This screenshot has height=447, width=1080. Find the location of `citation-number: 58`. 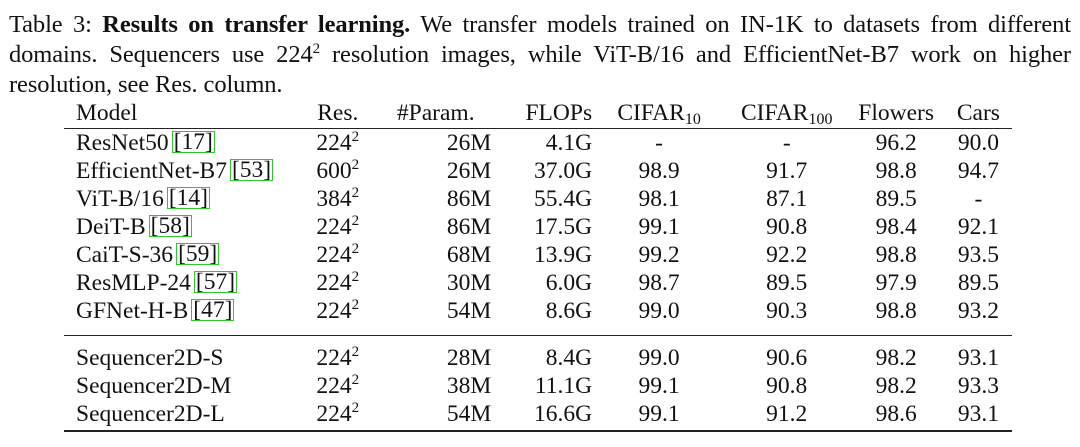

citation-number: 58 is located at coordinates (170, 226).